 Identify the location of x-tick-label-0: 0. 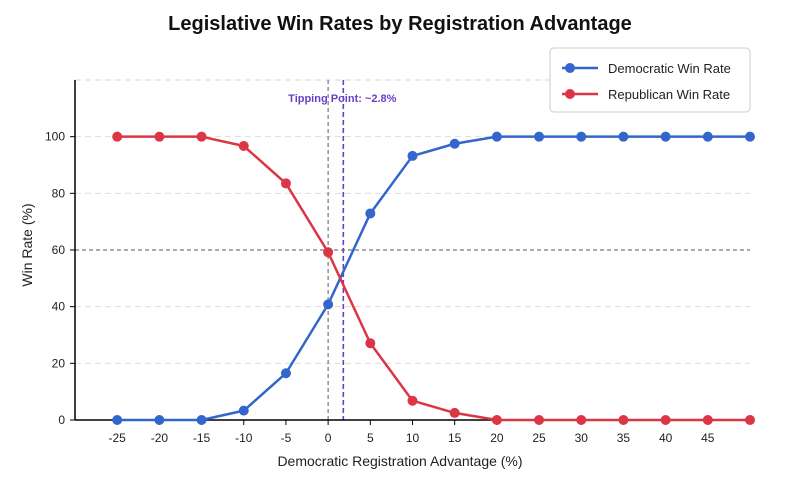
(328, 438).